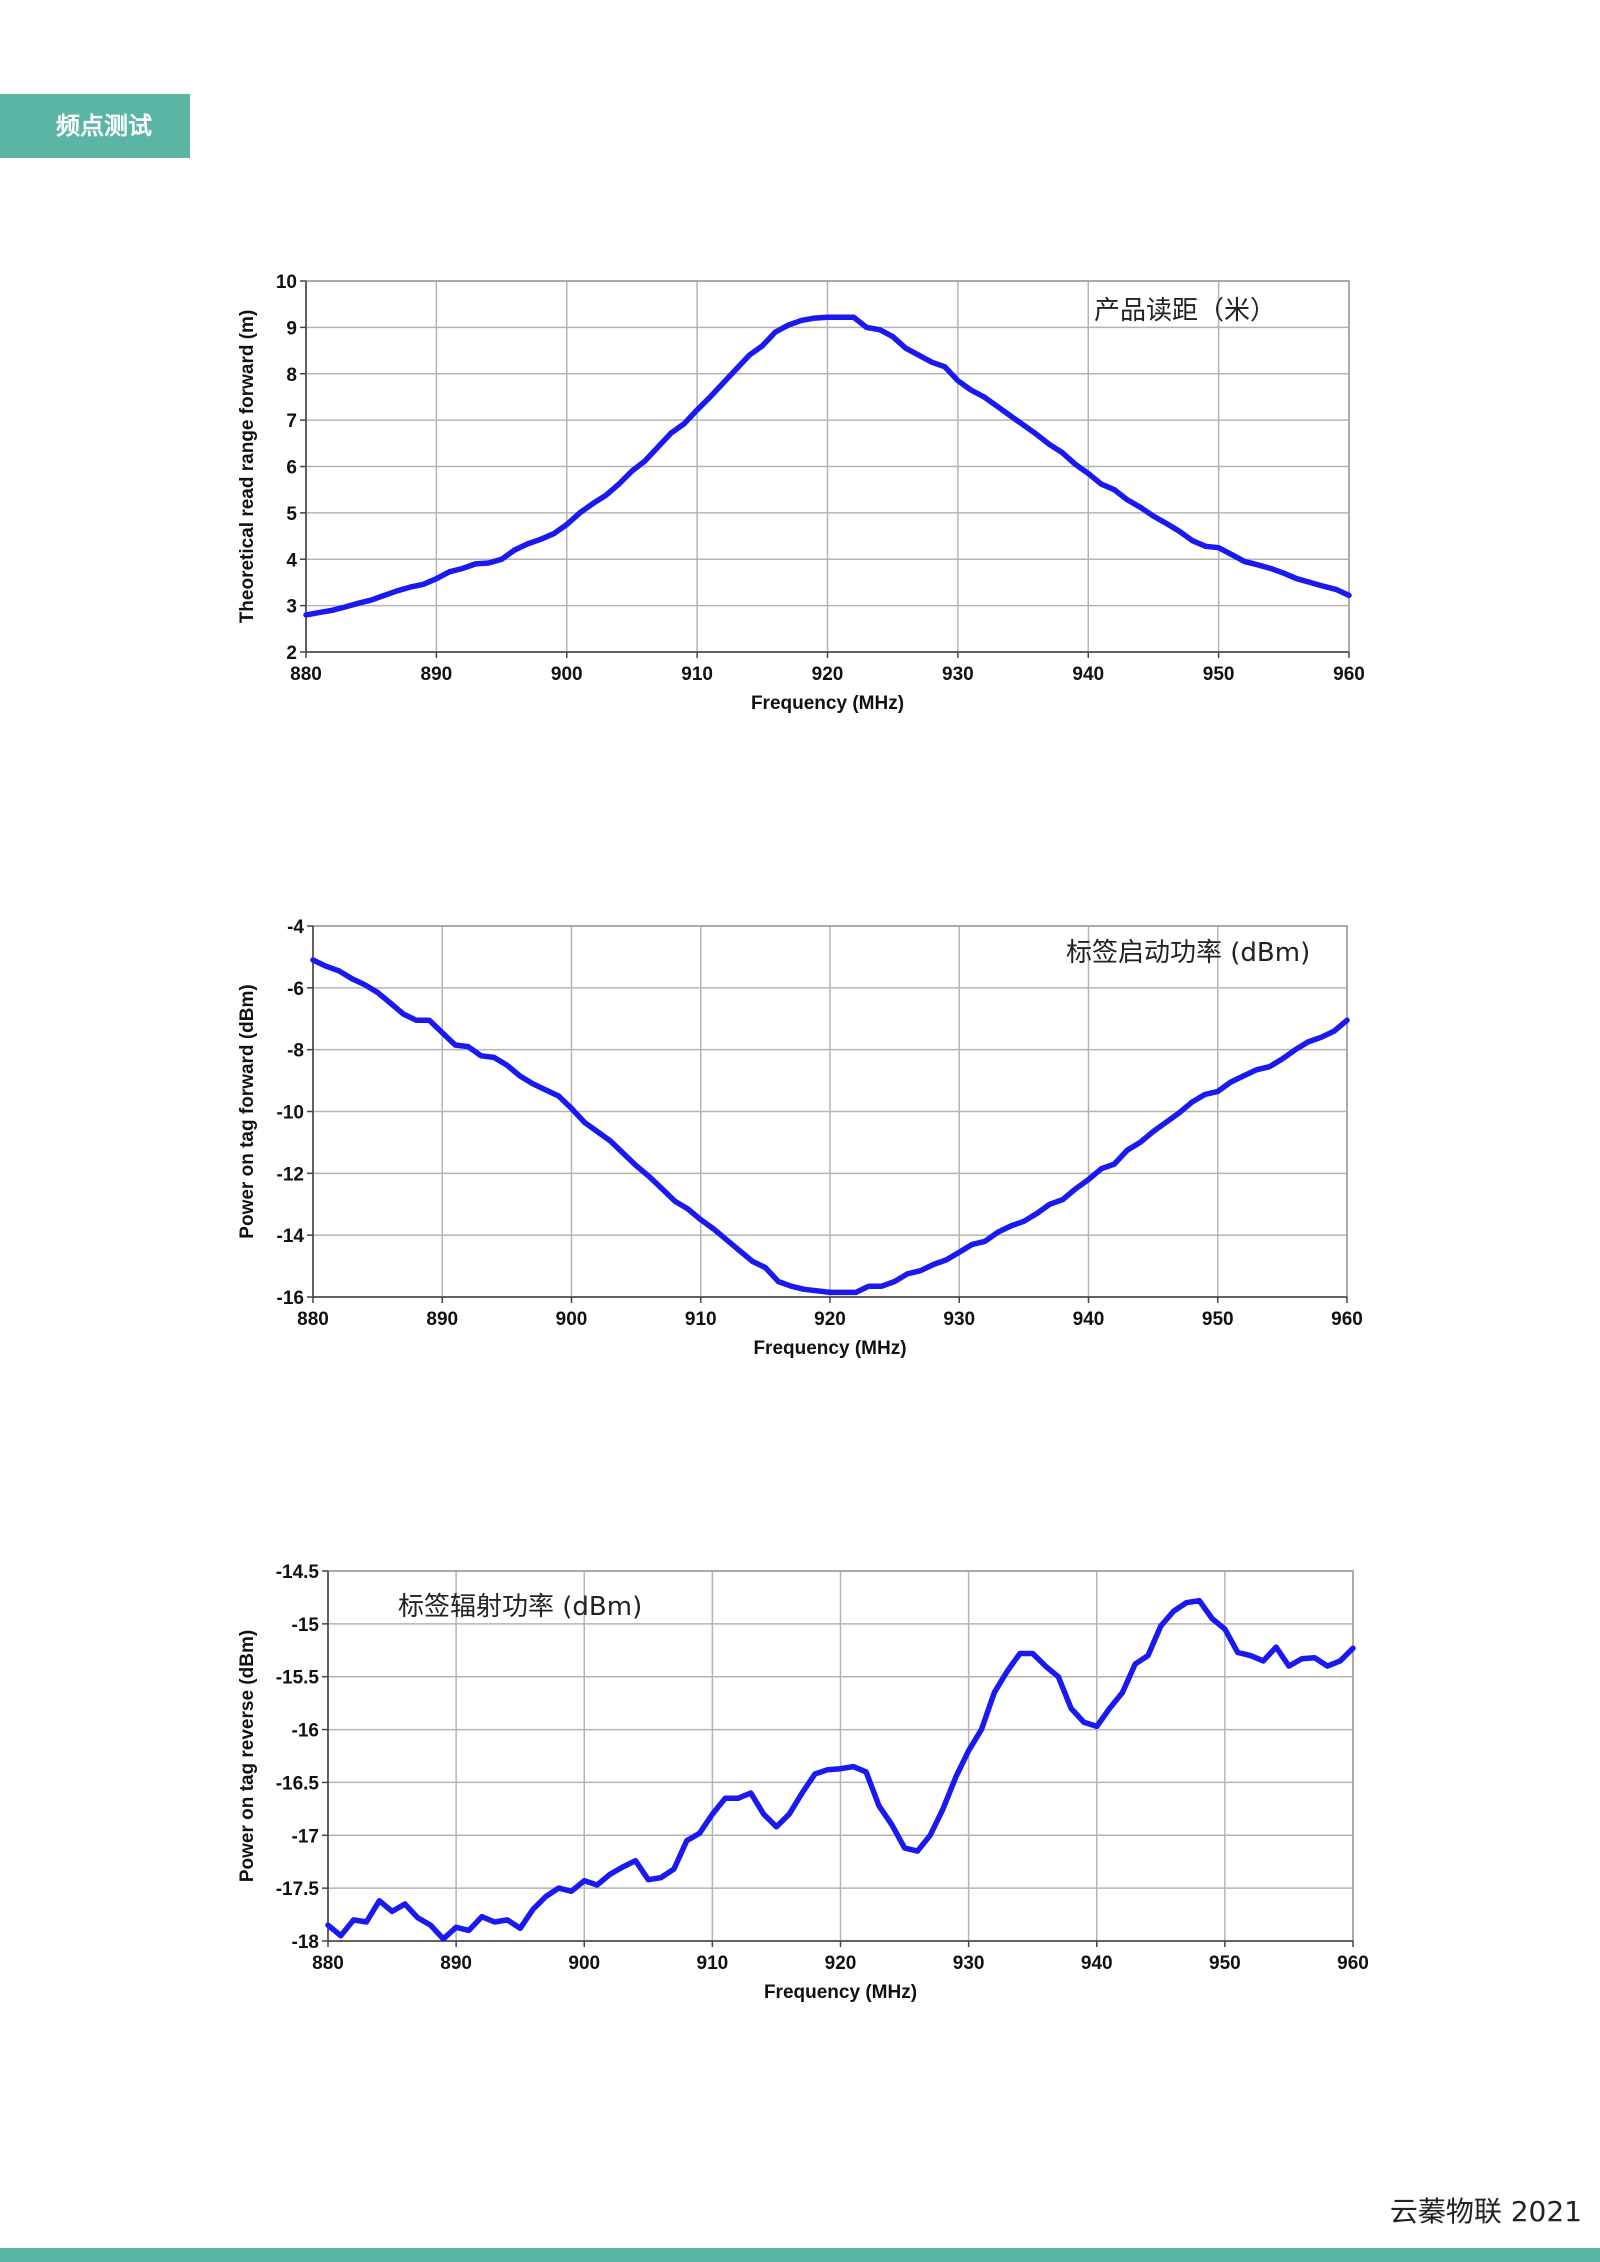 The image size is (1600, 2262). I want to click on chart-annotation: 产品读距（米）, so click(1185, 311).